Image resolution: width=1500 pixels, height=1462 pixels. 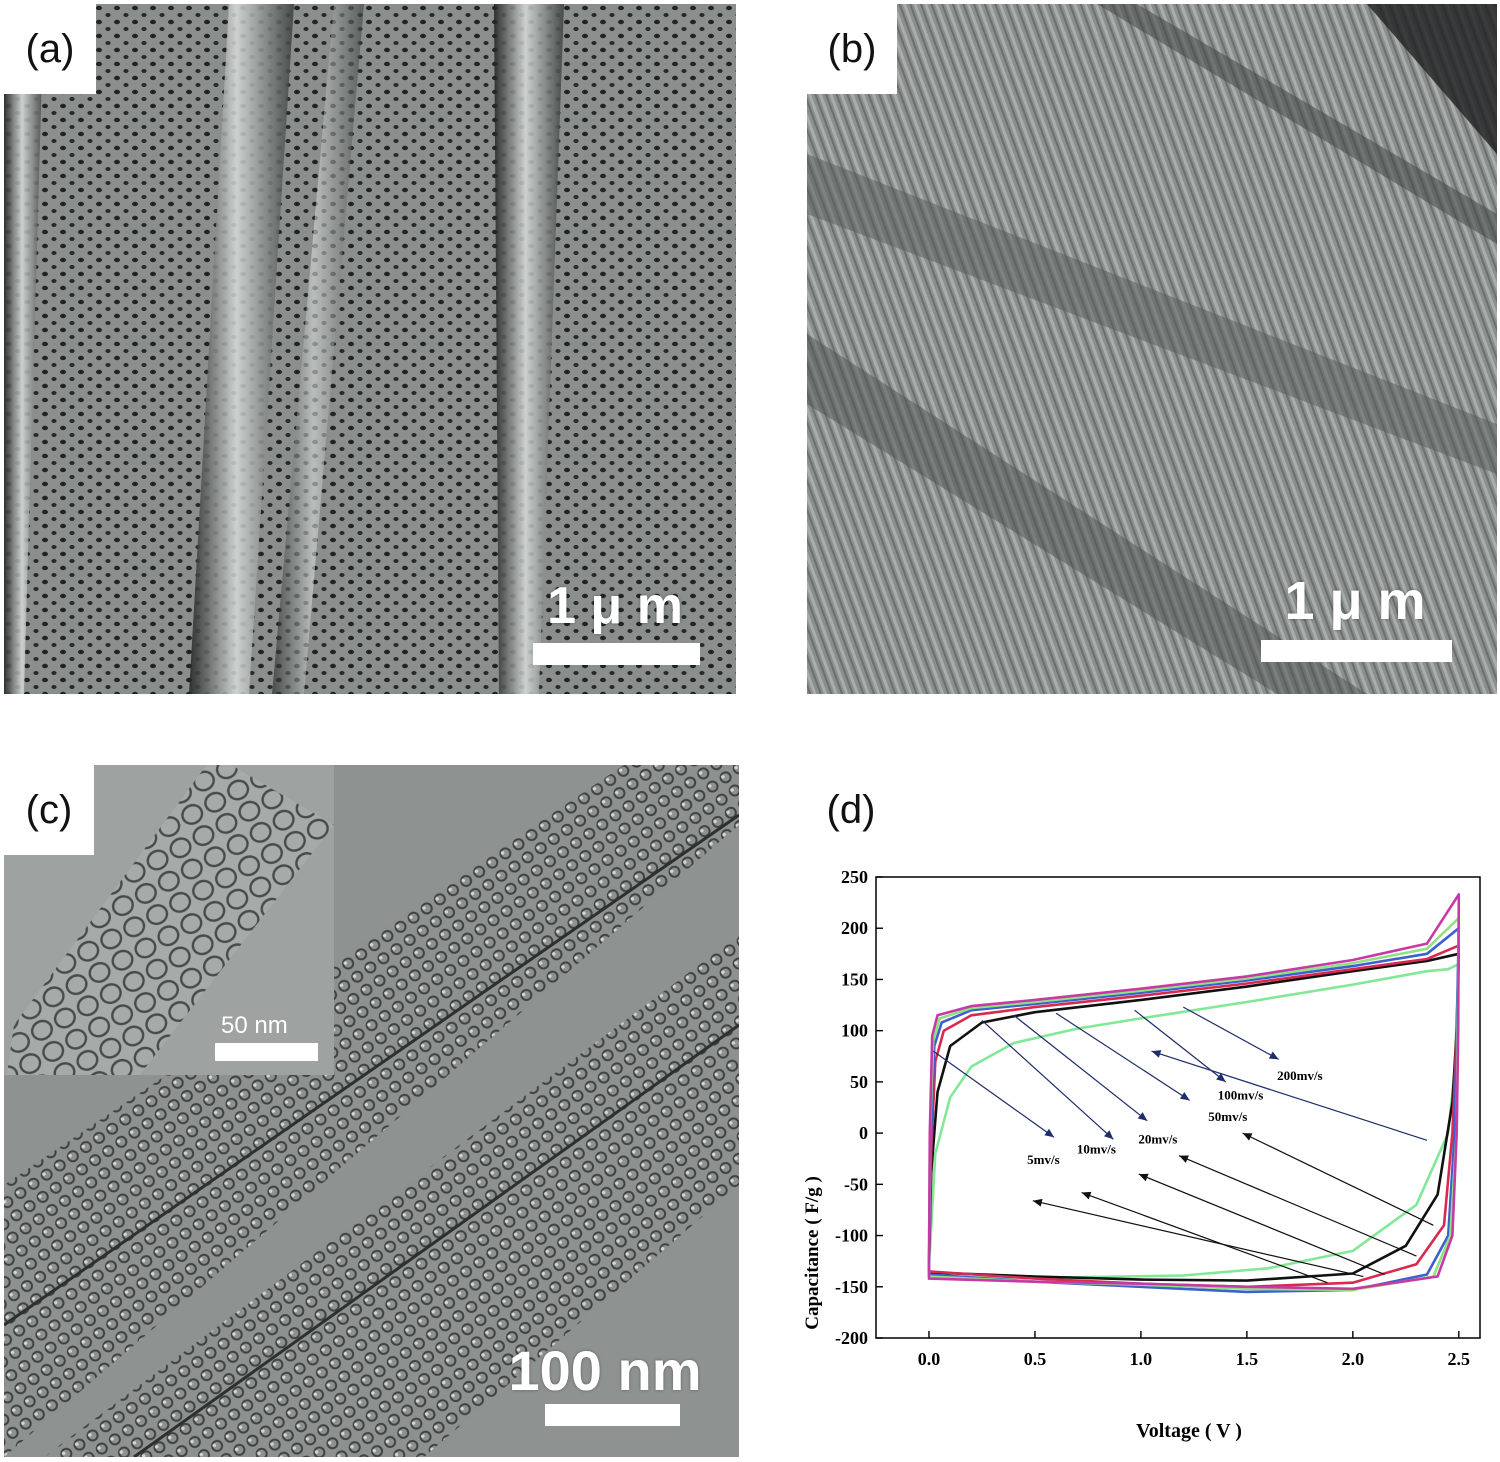 What do you see at coordinates (254, 1025) in the screenshot?
I see `panel-c-inset-scale-label: 50 nm` at bounding box center [254, 1025].